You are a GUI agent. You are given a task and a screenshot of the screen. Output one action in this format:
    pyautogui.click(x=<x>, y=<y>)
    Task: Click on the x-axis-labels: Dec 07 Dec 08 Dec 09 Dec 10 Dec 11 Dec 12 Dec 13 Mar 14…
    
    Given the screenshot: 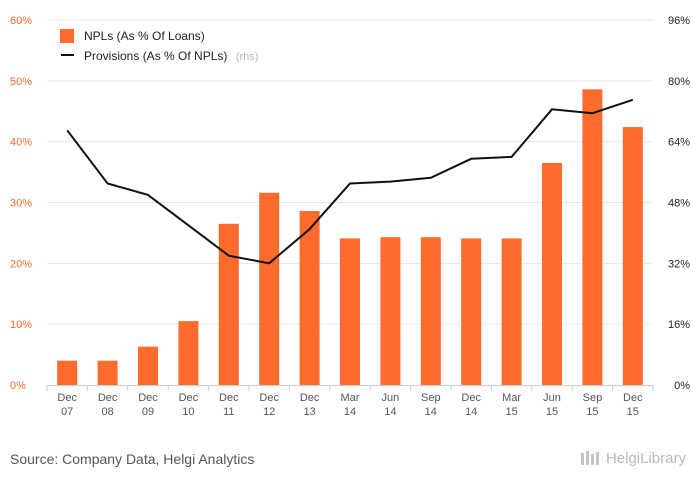 What is the action you would take?
    pyautogui.click(x=350, y=401)
    